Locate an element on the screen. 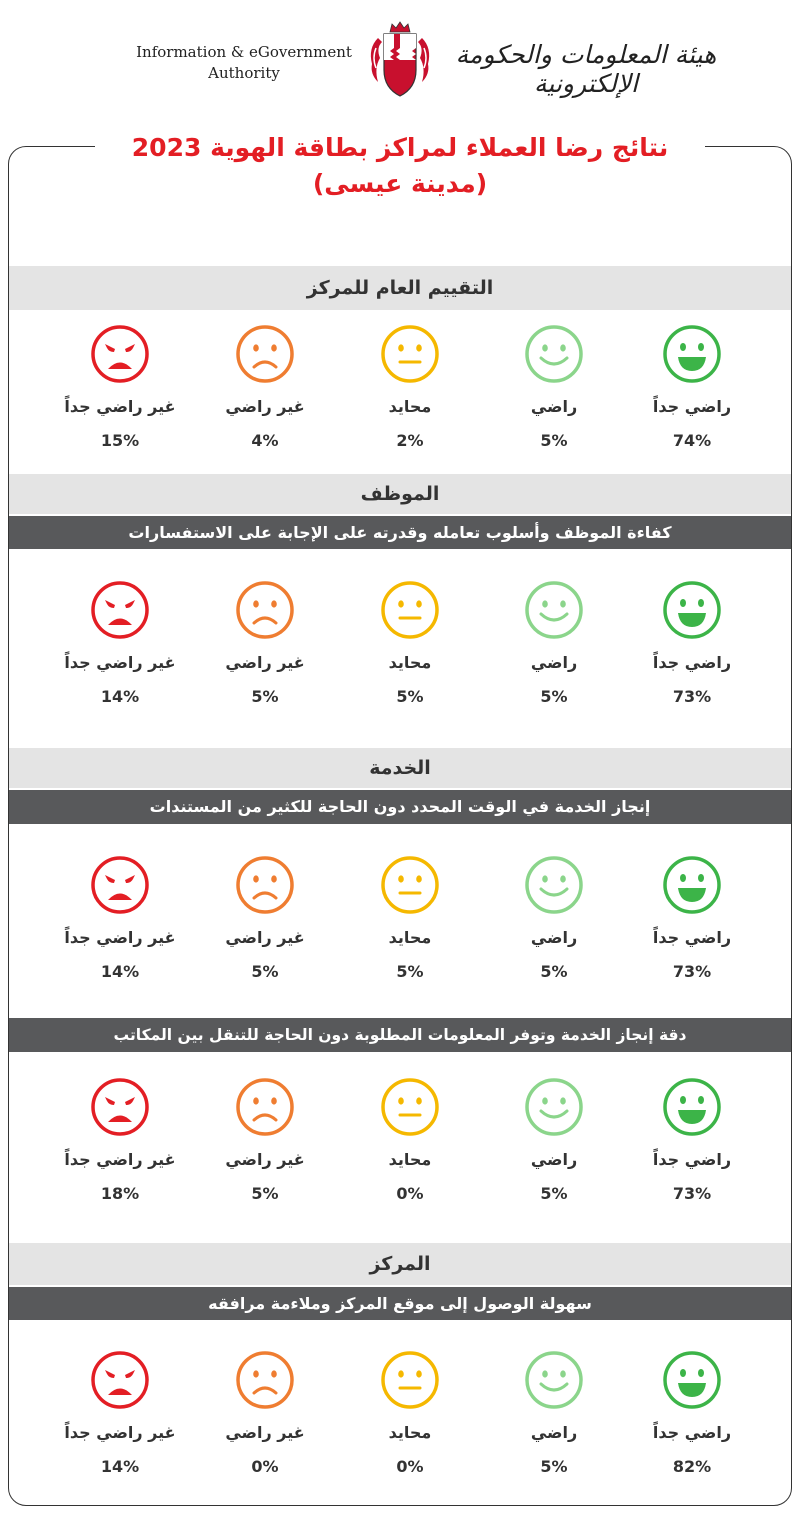 This screenshot has width=800, height=1525. rating-very-satisfied: راضي جداً 74% is located at coordinates (692, 388).